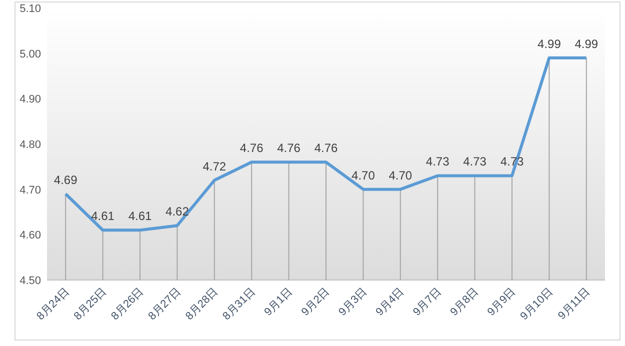 The image size is (625, 346). Describe the element at coordinates (53, 304) in the screenshot. I see `x-tick-label: 8月24日` at that location.